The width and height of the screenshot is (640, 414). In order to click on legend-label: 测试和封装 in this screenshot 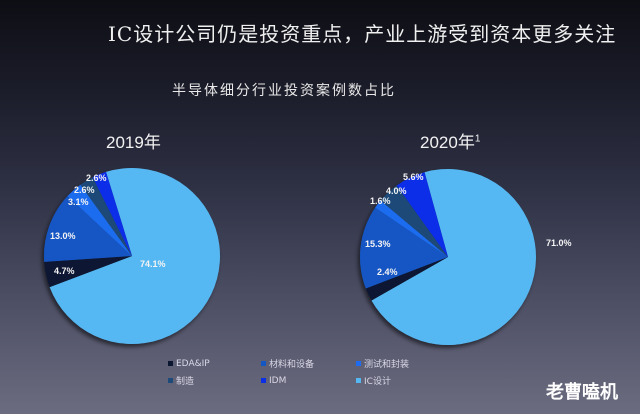, I will do `click(387, 365)`.